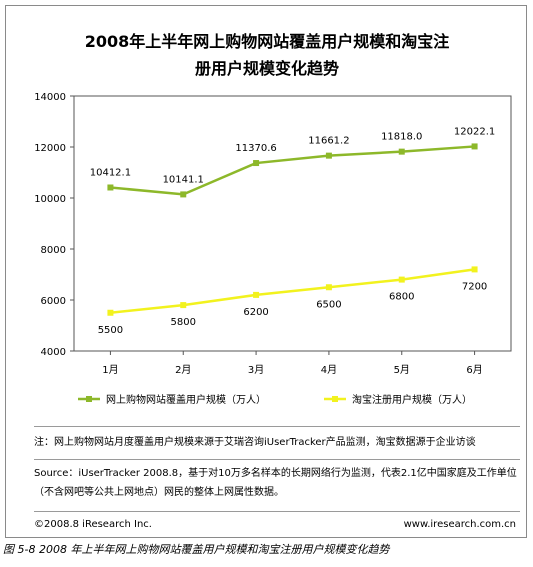 This screenshot has width=533, height=567. What do you see at coordinates (267, 55) in the screenshot?
I see `chart-title: 2008年上半年网上购物网站覆盖用户规模和淘宝注 册用户规模变化趋势` at bounding box center [267, 55].